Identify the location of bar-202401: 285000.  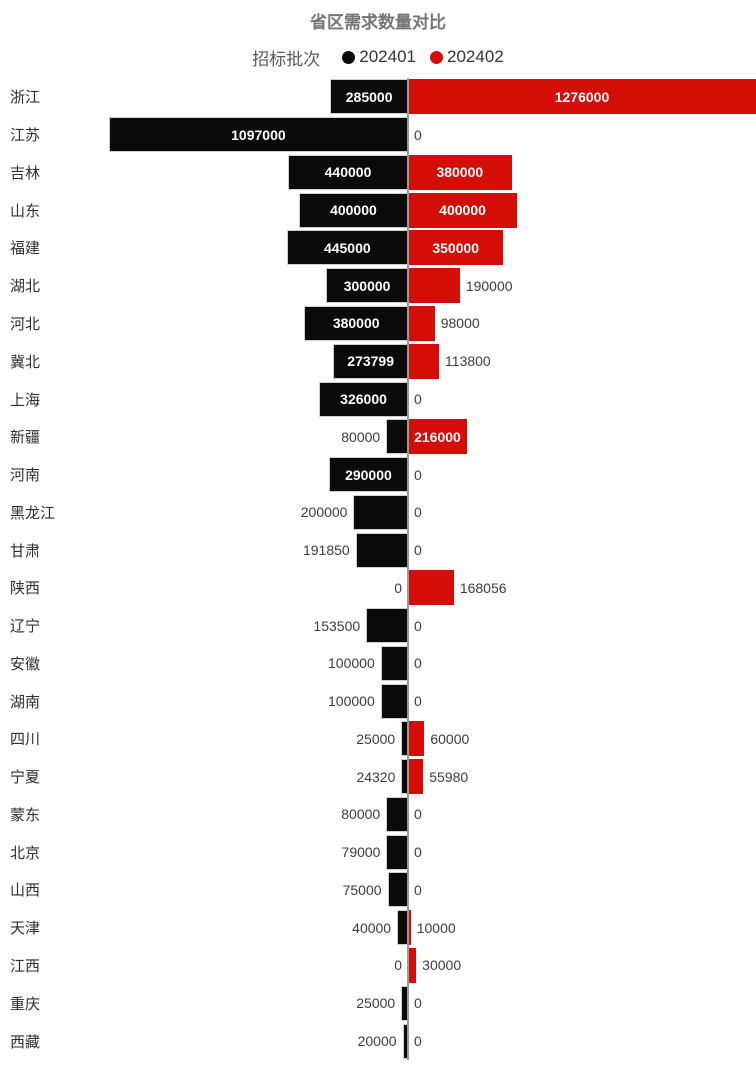
(369, 97).